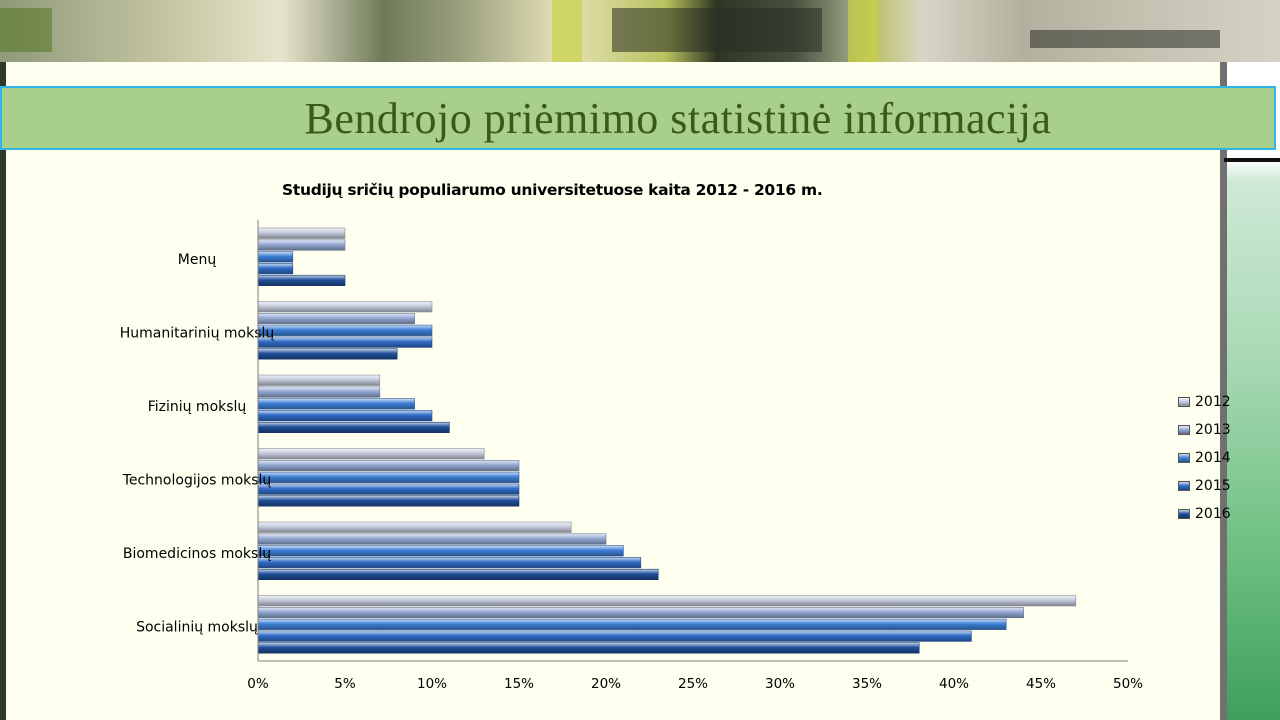 The width and height of the screenshot is (1280, 720). Describe the element at coordinates (197, 480) in the screenshot. I see `category-label: Technologijos mokslų` at that location.